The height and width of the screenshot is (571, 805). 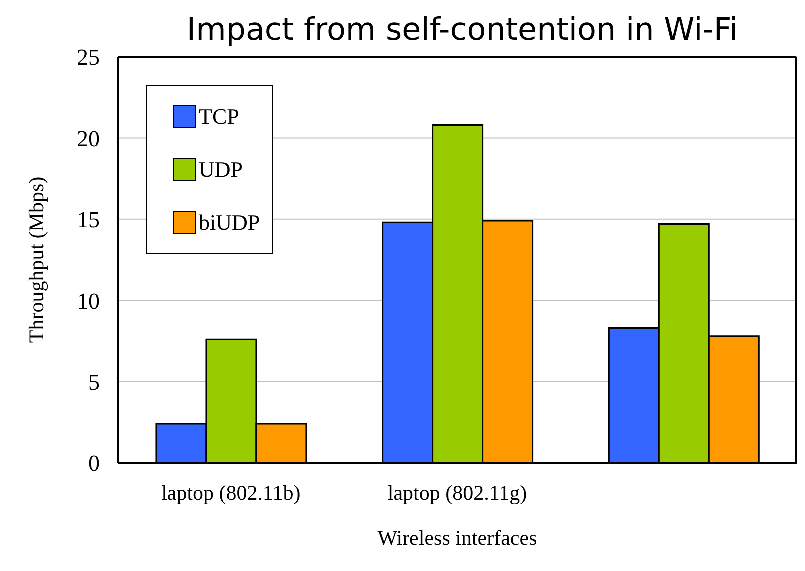 I want to click on y-tick-label: 25, so click(x=88, y=57).